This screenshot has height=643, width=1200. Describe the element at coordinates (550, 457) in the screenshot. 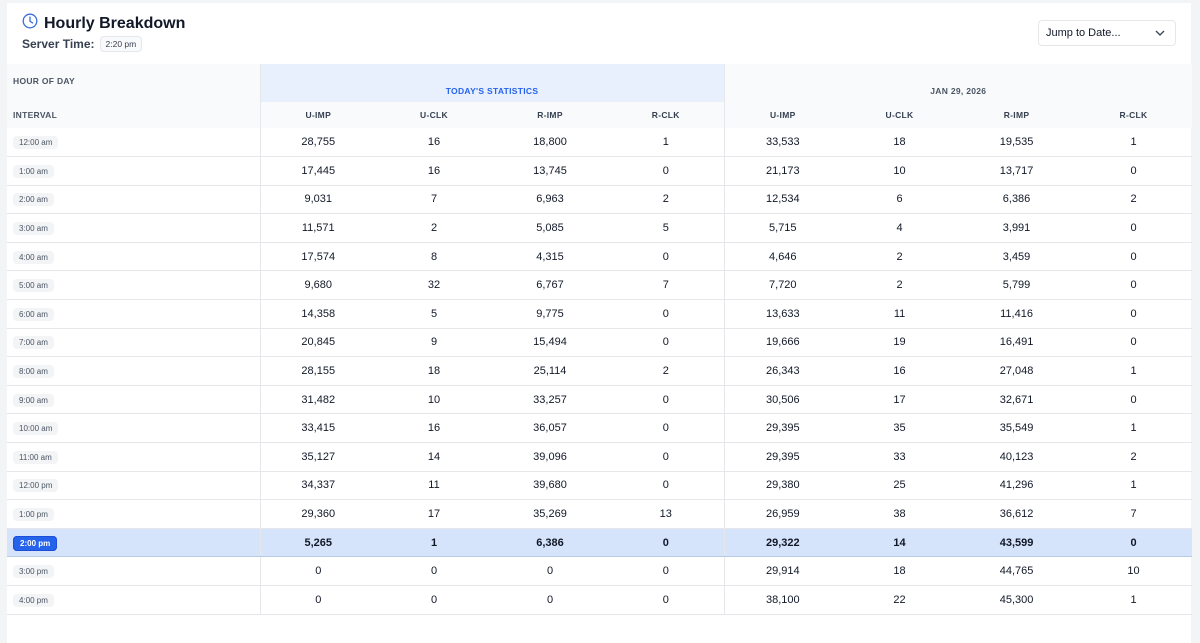

I see `cell-r-imp: 39,096` at that location.